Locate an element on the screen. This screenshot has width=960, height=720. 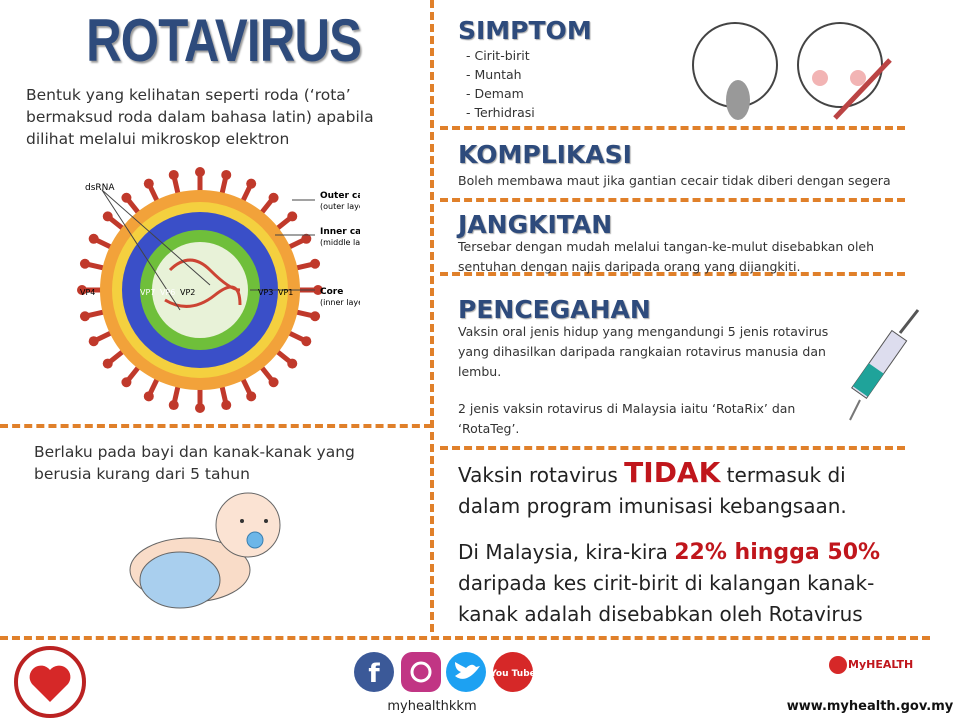
head is located at coordinates (248, 525).